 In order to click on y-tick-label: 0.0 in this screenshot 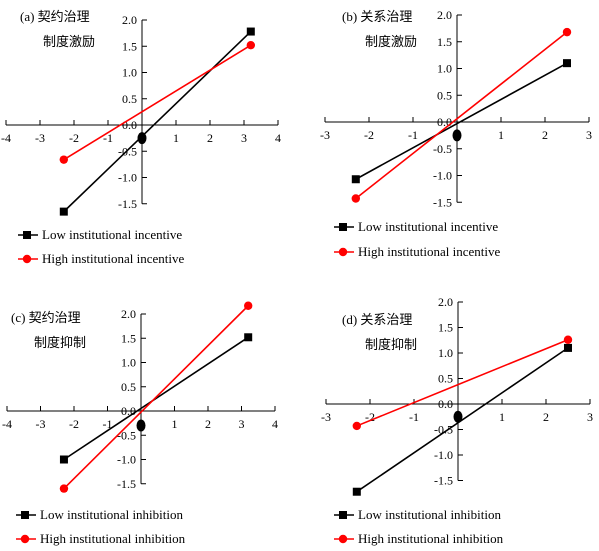, I will do `click(445, 404)`.